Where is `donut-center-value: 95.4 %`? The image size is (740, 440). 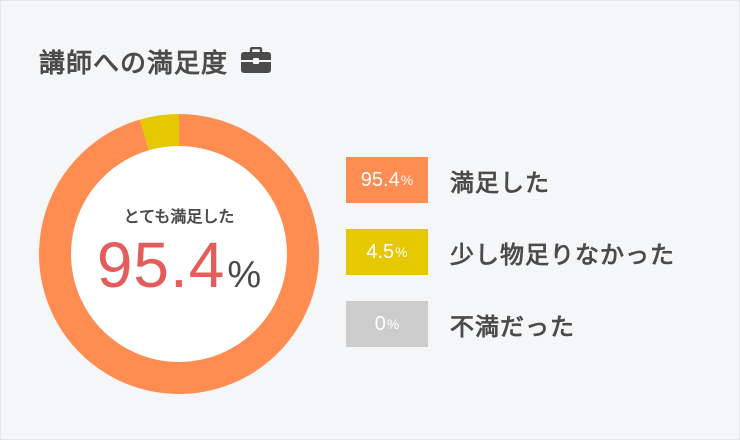 donut-center-value: 95.4 % is located at coordinates (179, 265).